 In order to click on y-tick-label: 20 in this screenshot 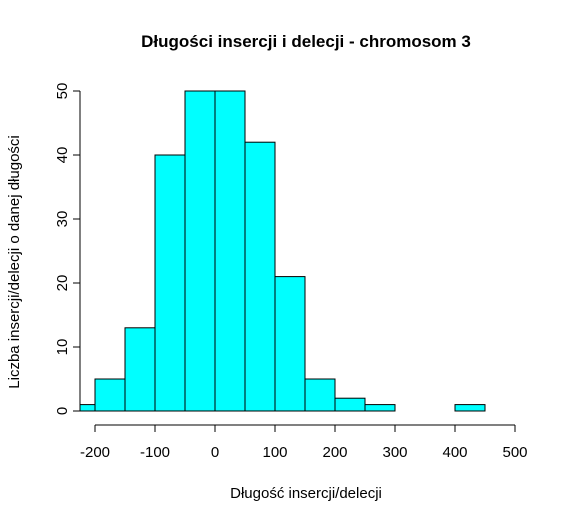, I will do `click(62, 283)`.